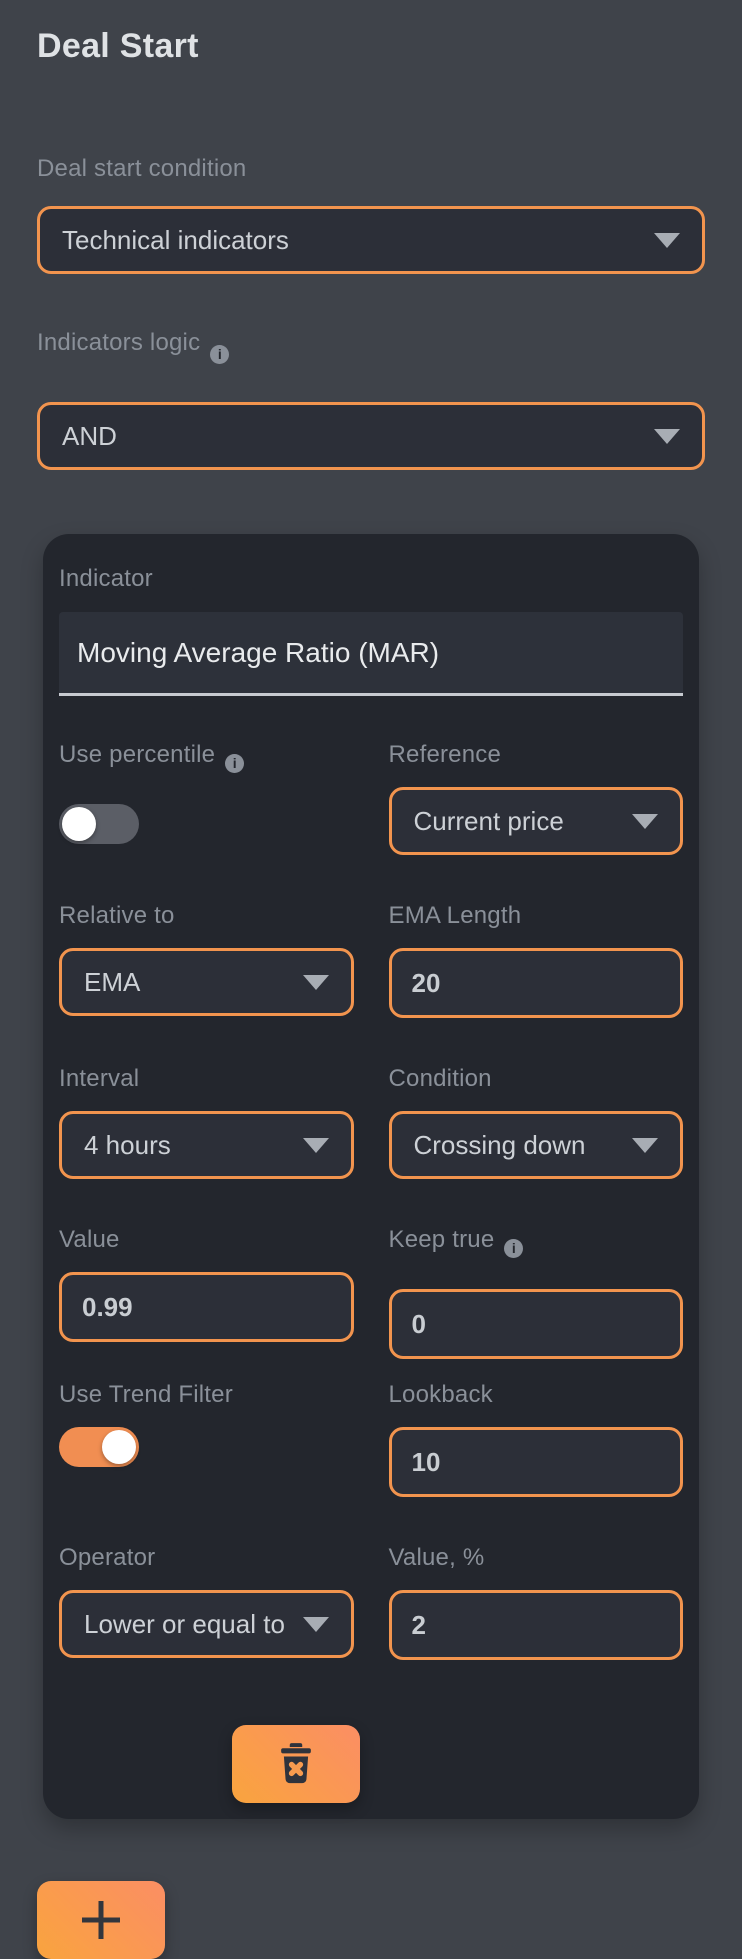  What do you see at coordinates (206, 1307) in the screenshot?
I see `value-input` at bounding box center [206, 1307].